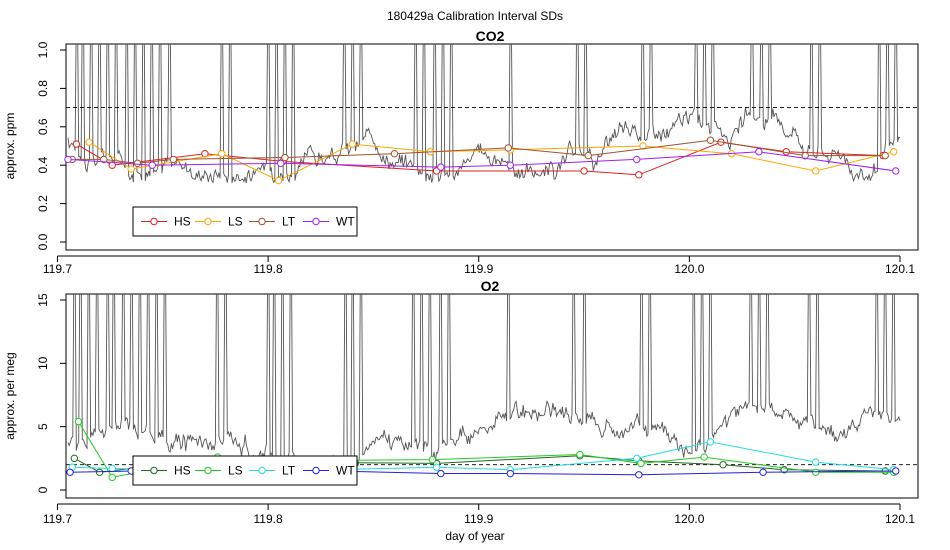  Describe the element at coordinates (268, 519) in the screenshot. I see `o2-x-tick-label: 119.8` at that location.